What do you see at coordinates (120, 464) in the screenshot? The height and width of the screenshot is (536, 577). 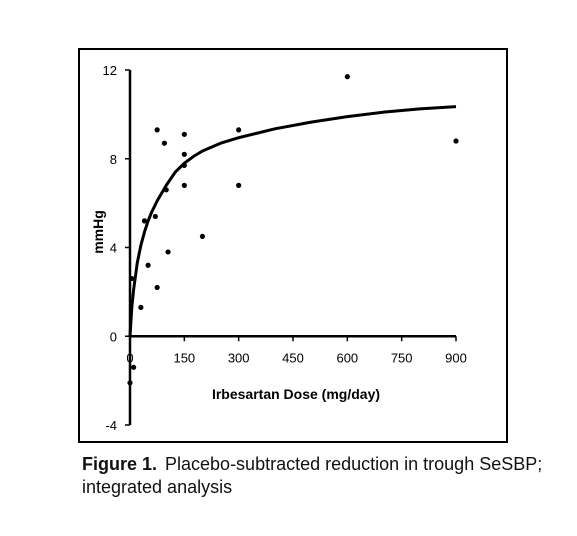 I see `caption-label: Figure 1.` at bounding box center [120, 464].